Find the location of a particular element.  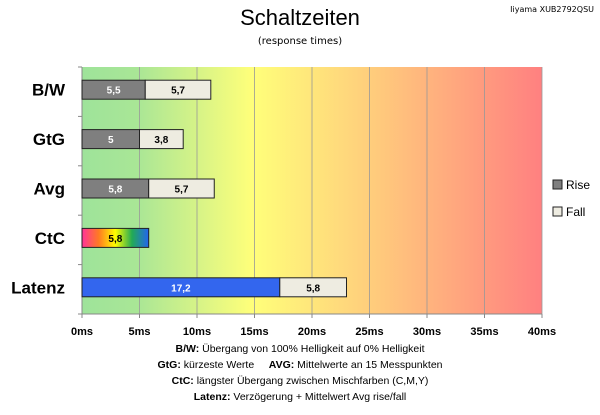

legend-label: Rise is located at coordinates (578, 185).